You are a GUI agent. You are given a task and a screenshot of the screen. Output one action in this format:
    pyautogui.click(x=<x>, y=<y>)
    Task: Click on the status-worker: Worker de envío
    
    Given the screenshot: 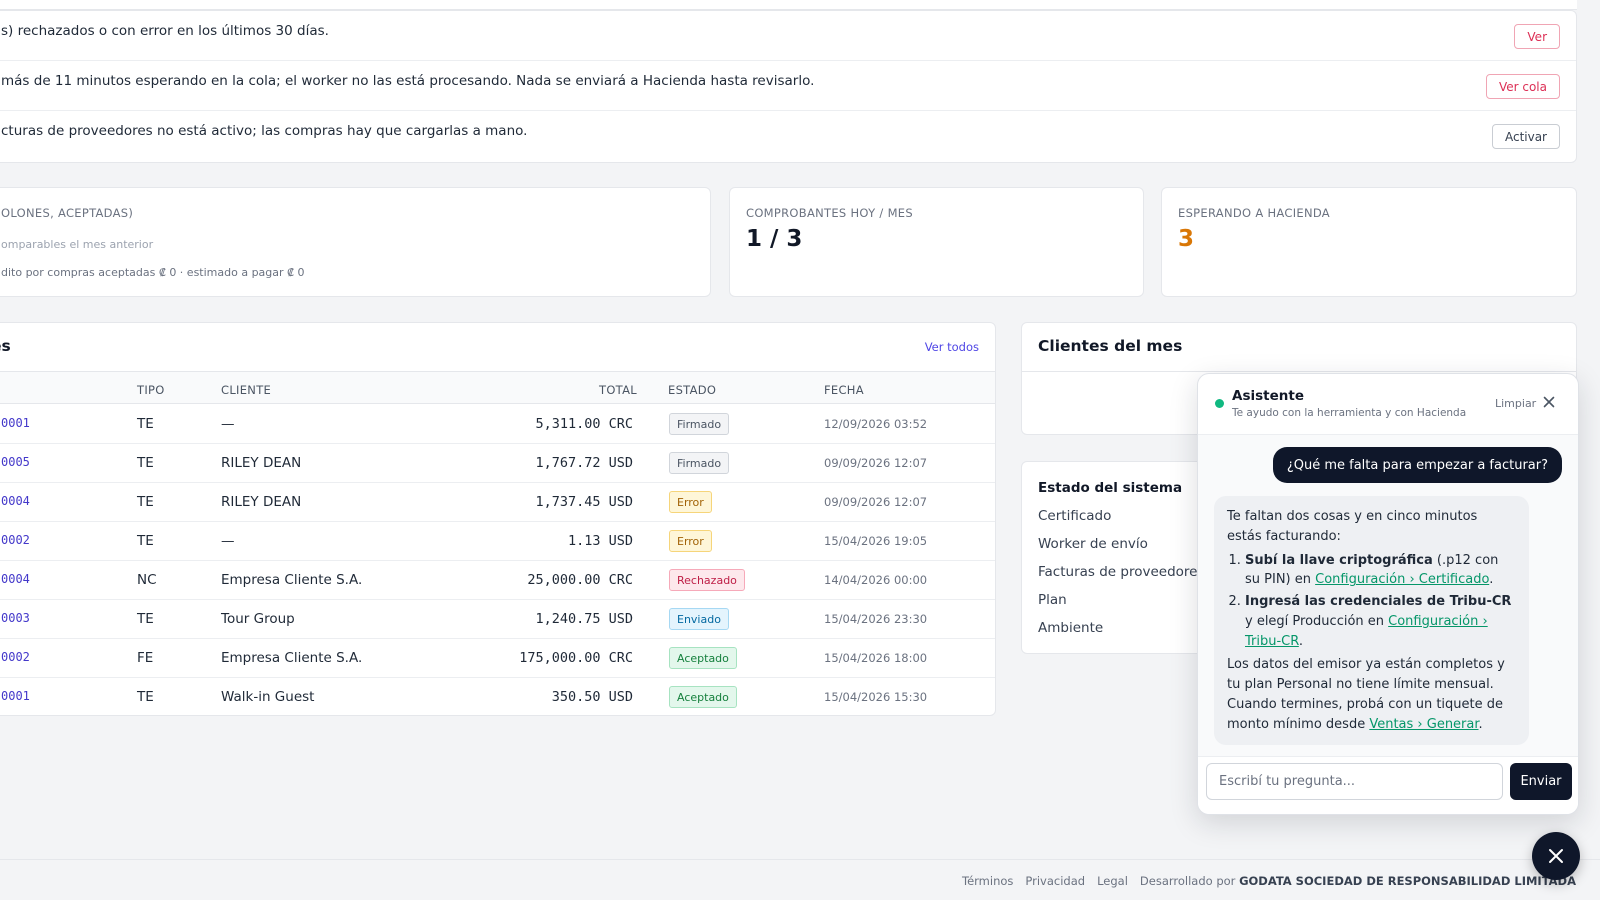 What is the action you would take?
    pyautogui.click(x=1093, y=544)
    